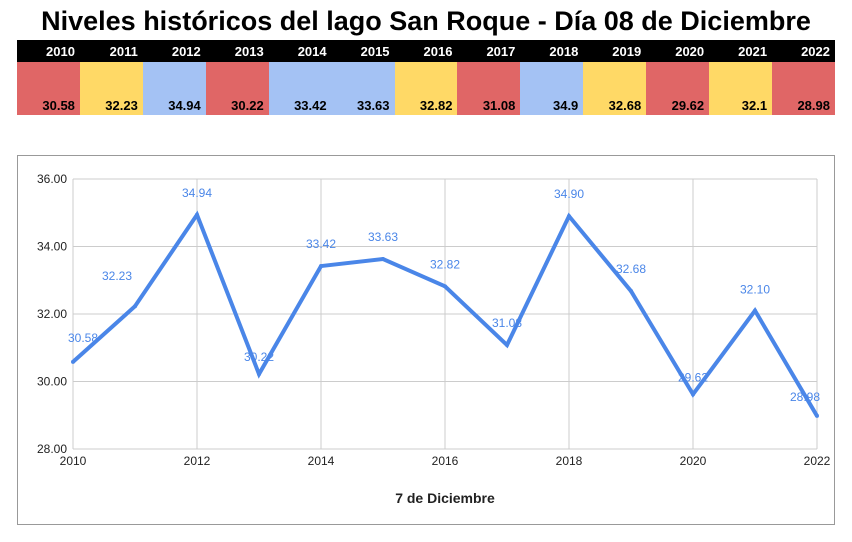 The image size is (852, 542). What do you see at coordinates (805, 397) in the screenshot?
I see `data-label: 28.98` at bounding box center [805, 397].